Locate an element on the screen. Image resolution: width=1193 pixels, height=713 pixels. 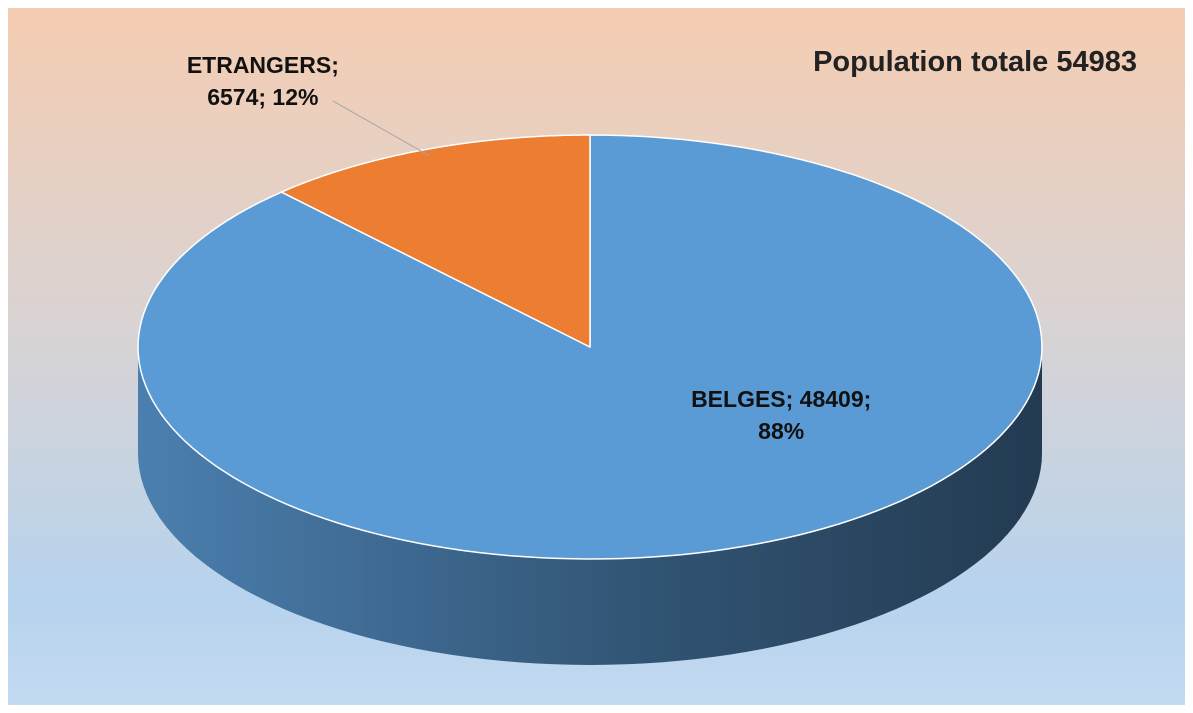
data-label: ETRANGERS; 6574; 12% is located at coordinates (262, 80).